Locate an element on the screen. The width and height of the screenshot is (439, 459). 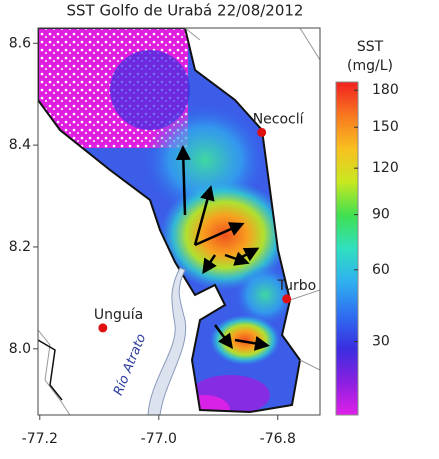
y-tick-label: 8.2 is located at coordinates (20, 247).